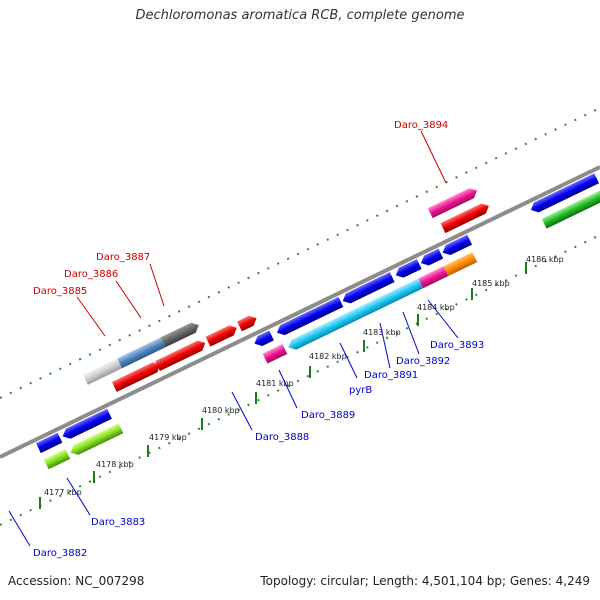 Image resolution: width=600 pixels, height=600 pixels. I want to click on tick-label: 4178 kbp, so click(115, 464).